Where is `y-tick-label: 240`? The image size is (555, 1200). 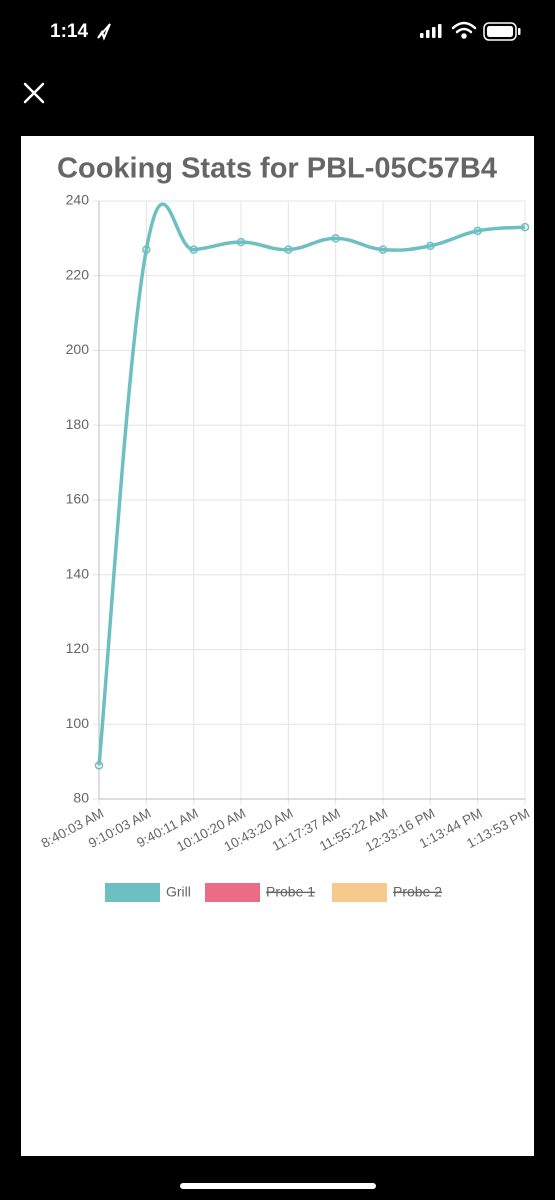
y-tick-label: 240 is located at coordinates (78, 200).